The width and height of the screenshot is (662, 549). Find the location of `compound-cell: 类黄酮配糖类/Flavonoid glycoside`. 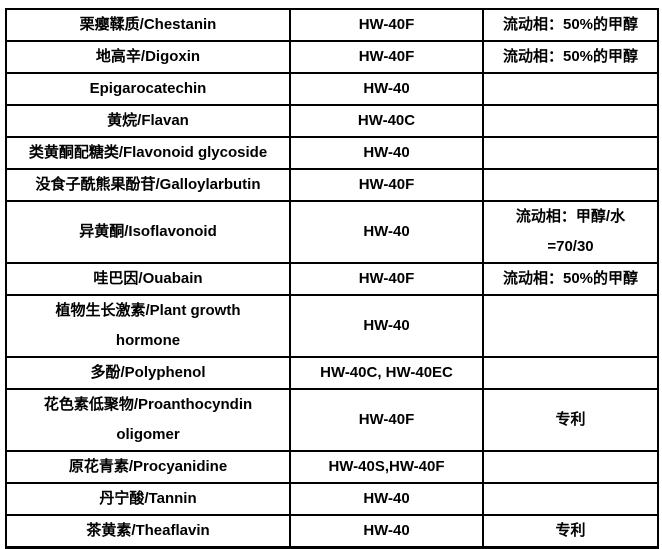

compound-cell: 类黄酮配糖类/Flavonoid glycoside is located at coordinates (148, 153).